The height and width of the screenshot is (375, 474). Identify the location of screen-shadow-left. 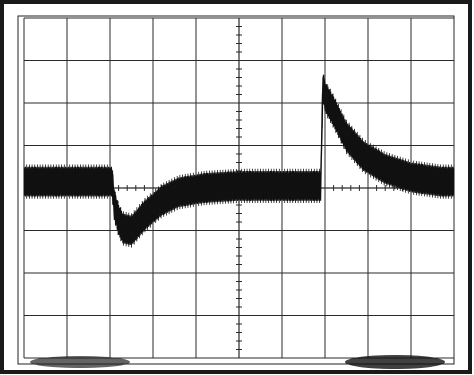
(80, 362).